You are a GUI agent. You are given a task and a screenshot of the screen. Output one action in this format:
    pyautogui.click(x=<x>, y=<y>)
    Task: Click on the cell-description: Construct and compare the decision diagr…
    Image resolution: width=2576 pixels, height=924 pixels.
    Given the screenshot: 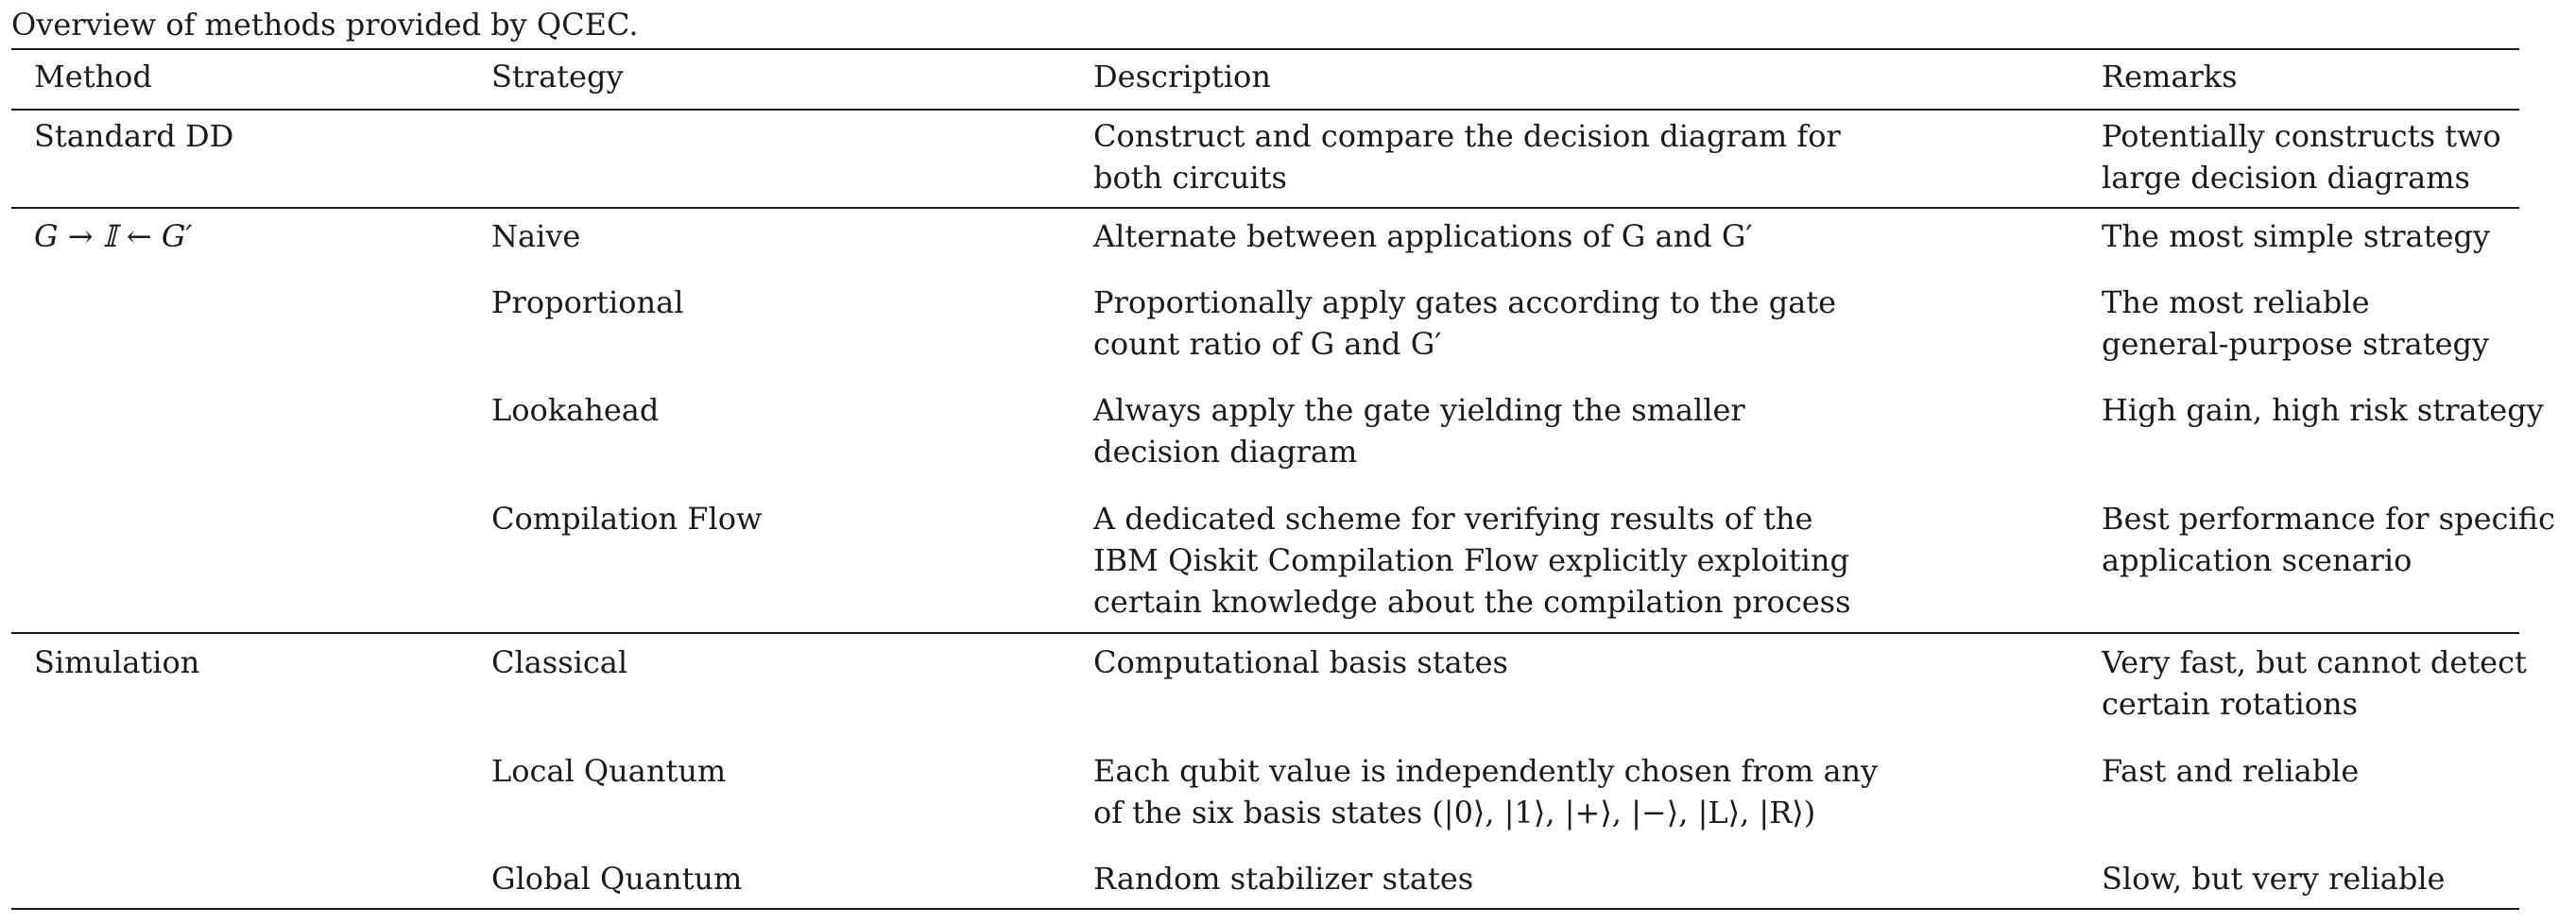 What is the action you would take?
    pyautogui.click(x=1467, y=156)
    